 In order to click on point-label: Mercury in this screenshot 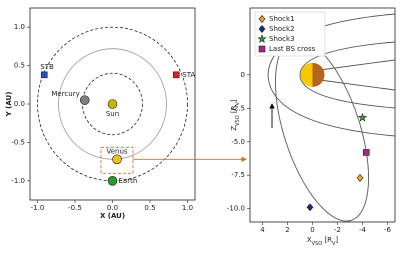, I will do `click(65, 94)`.